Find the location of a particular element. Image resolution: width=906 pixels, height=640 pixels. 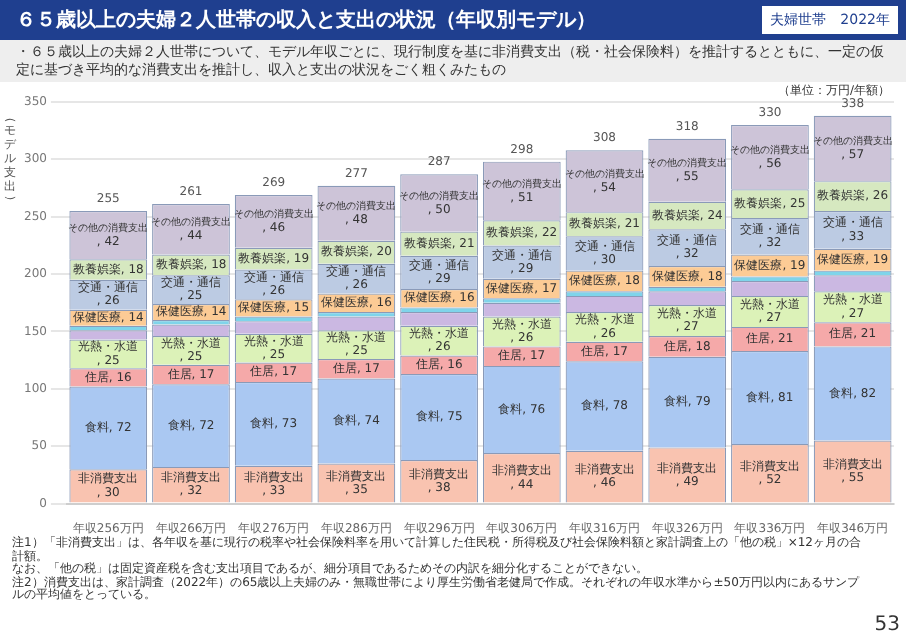

text: 53 is located at coordinates (887, 625).